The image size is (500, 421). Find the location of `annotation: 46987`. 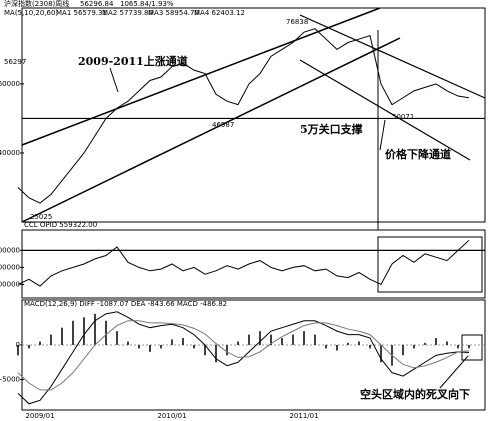

annotation: 46987 is located at coordinates (223, 125).